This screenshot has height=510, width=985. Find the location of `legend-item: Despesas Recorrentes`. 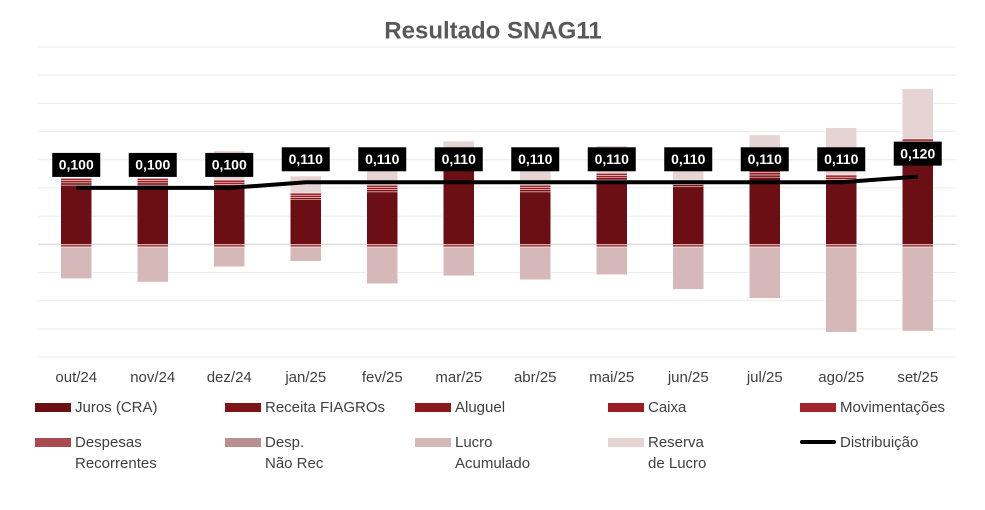

legend-item: Despesas Recorrentes is located at coordinates (96, 453).